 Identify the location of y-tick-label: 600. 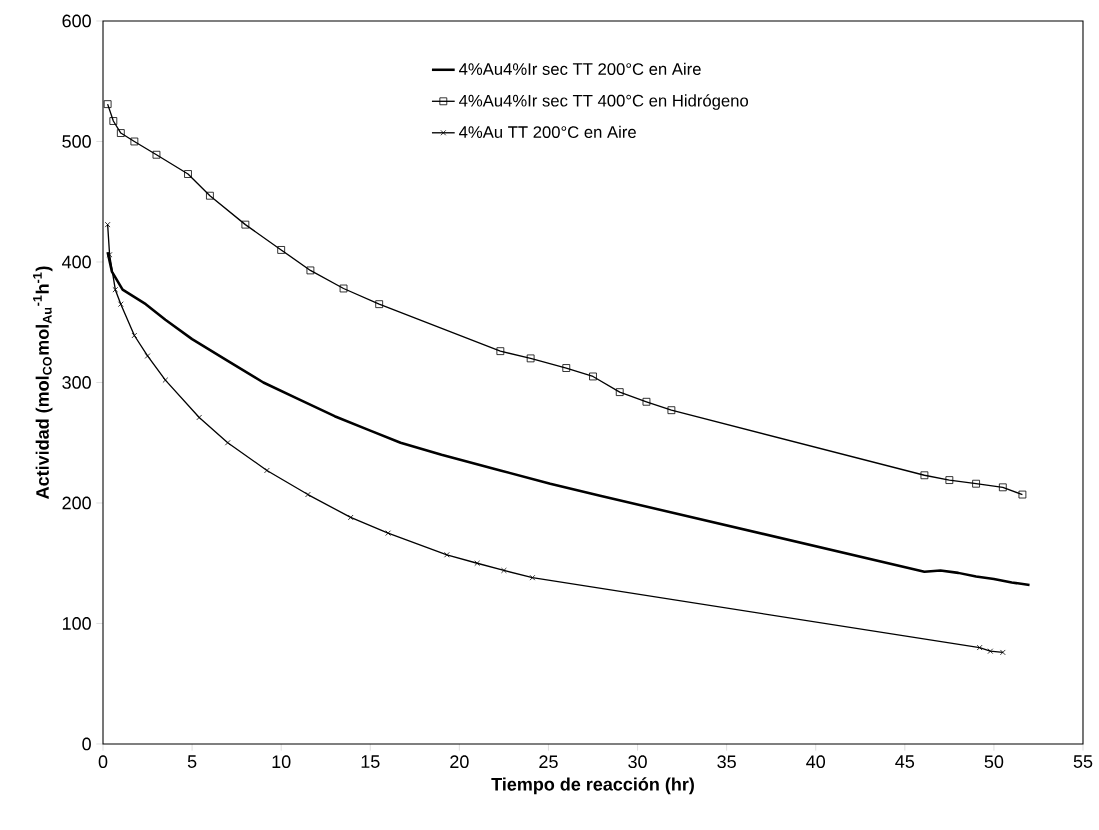
(76, 21).